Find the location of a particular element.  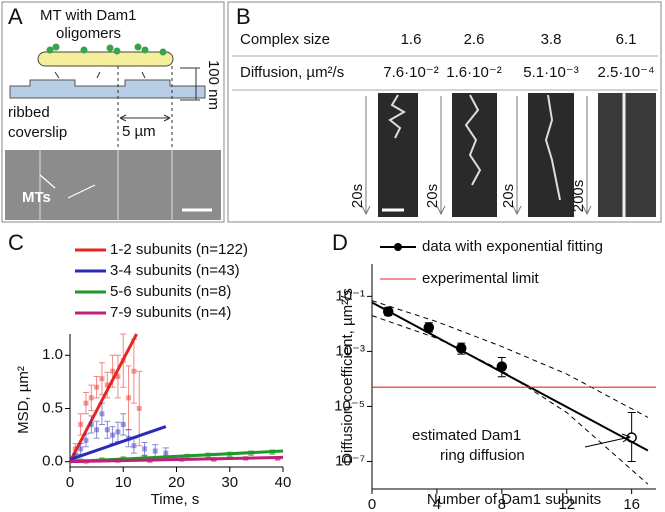

legend-marker is located at coordinates (398, 247).